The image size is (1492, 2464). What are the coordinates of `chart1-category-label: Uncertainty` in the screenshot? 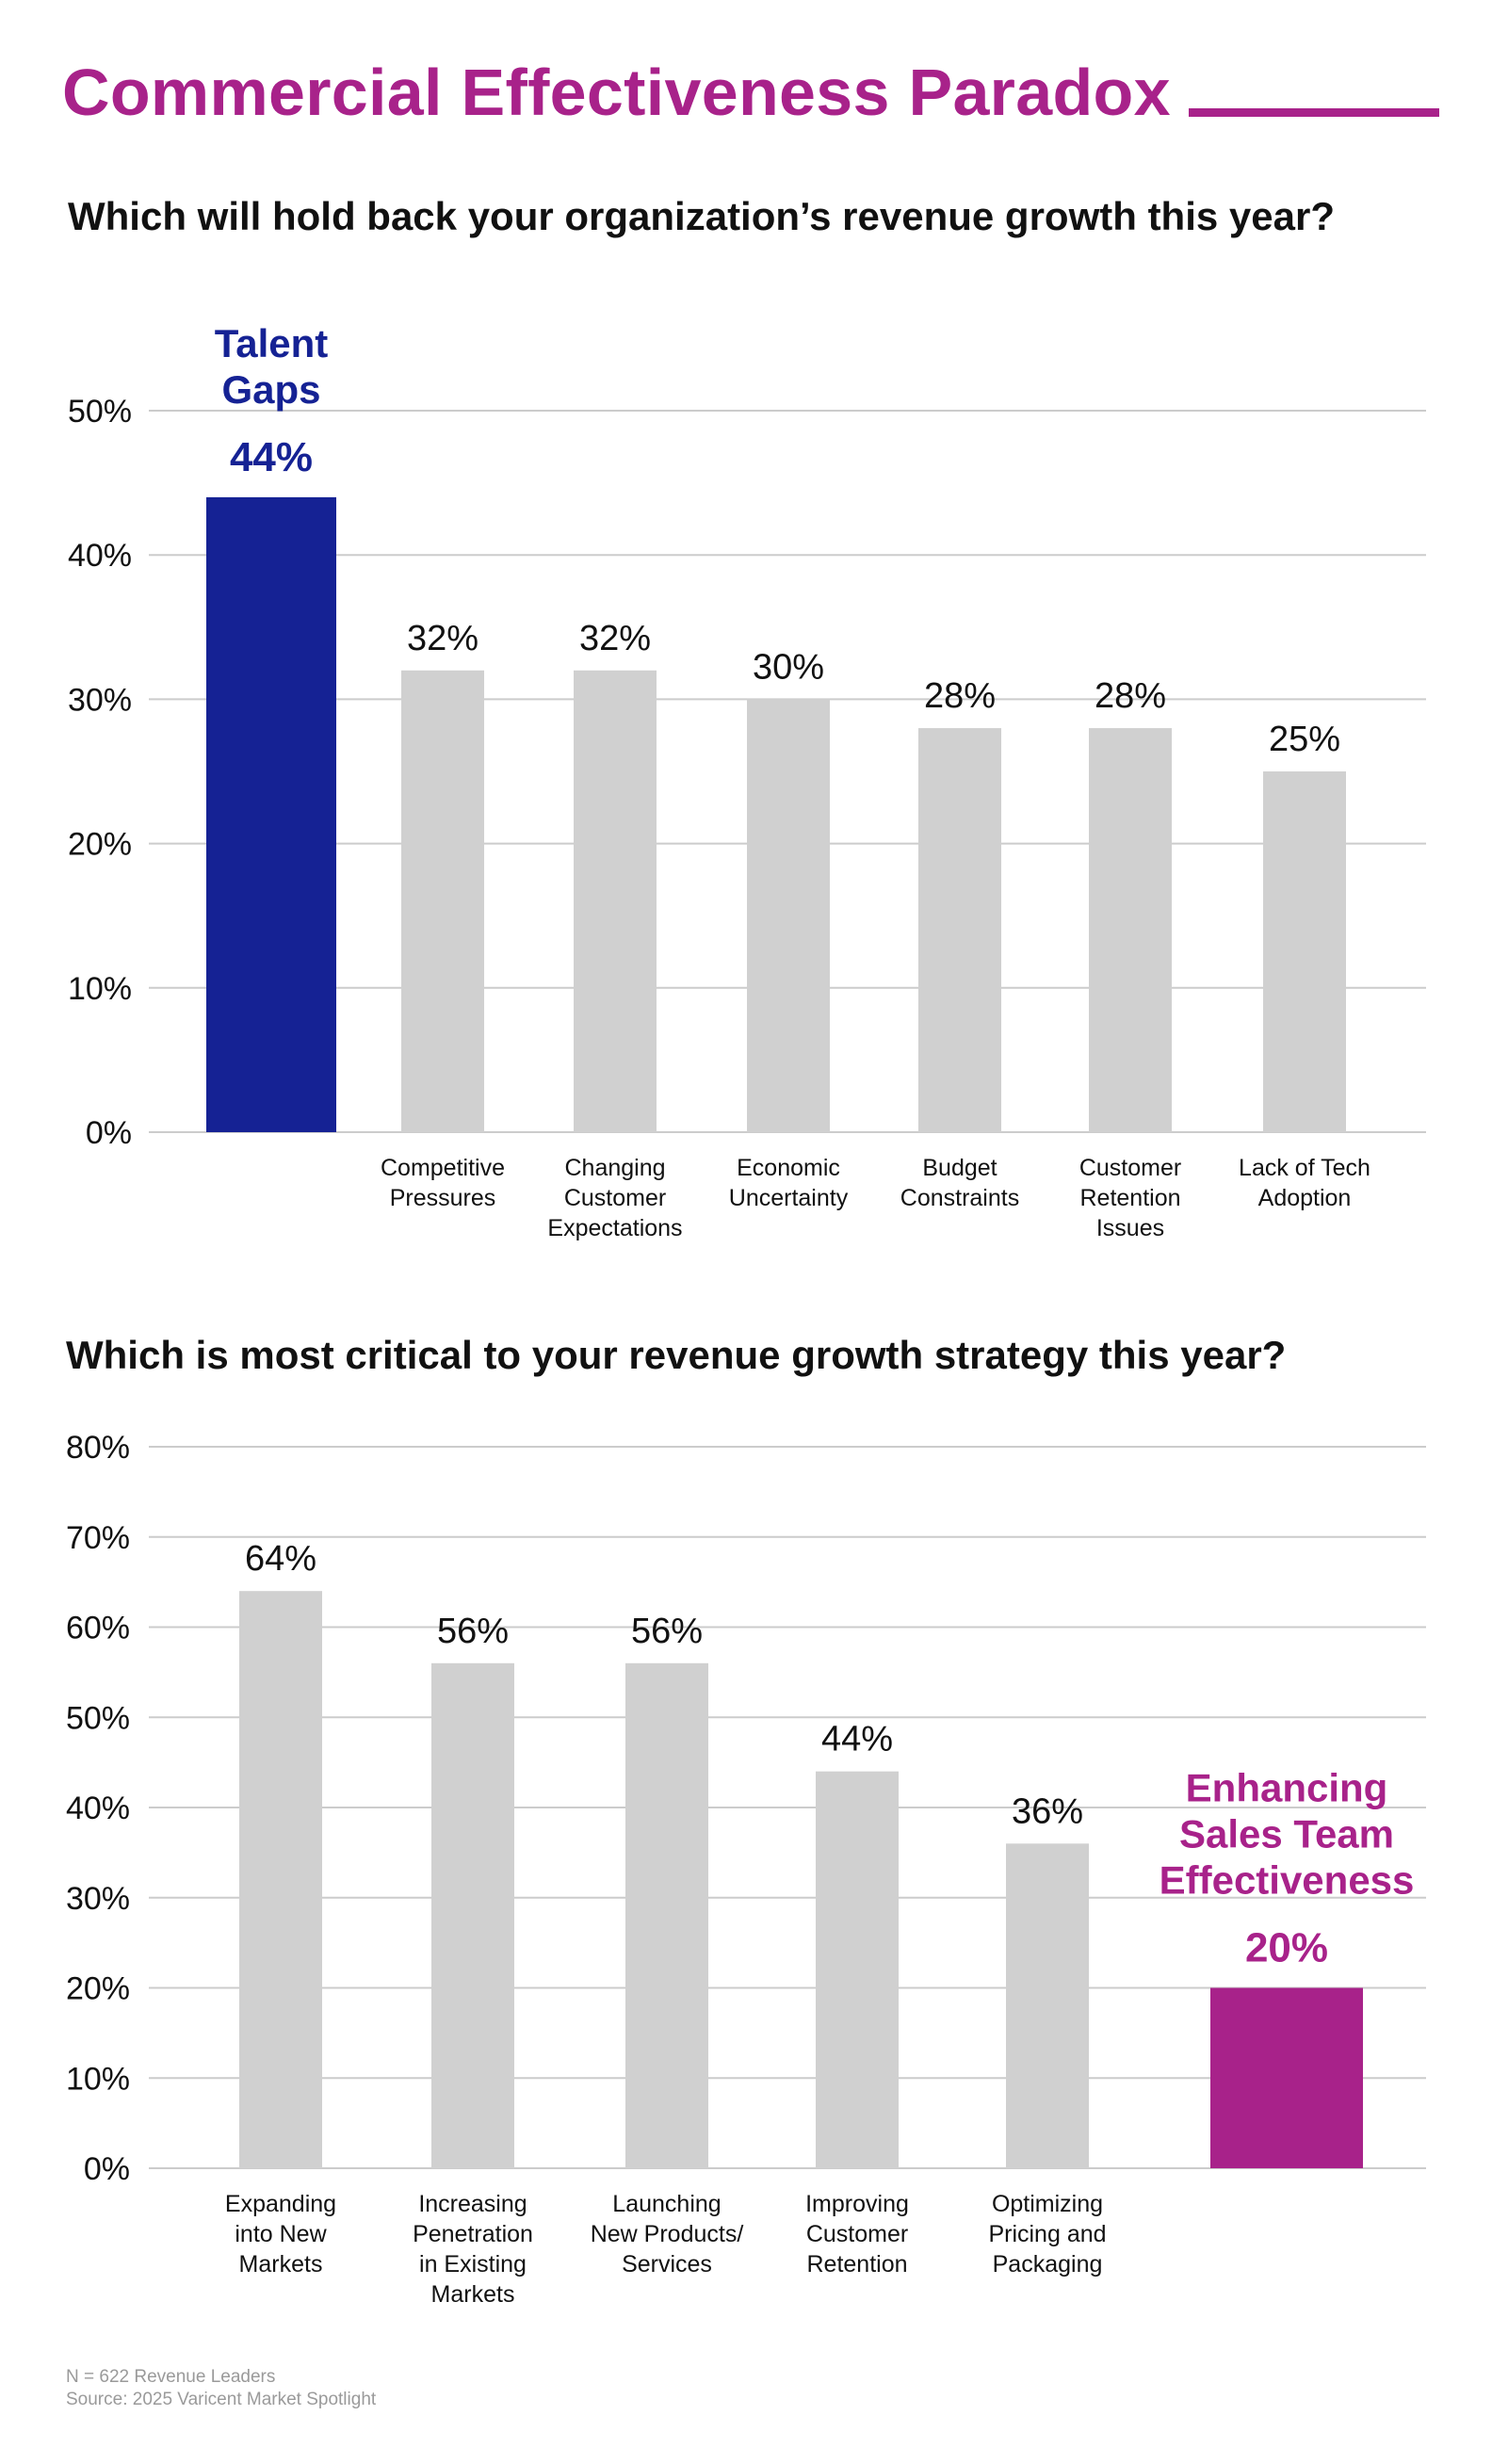 It's located at (789, 1198).